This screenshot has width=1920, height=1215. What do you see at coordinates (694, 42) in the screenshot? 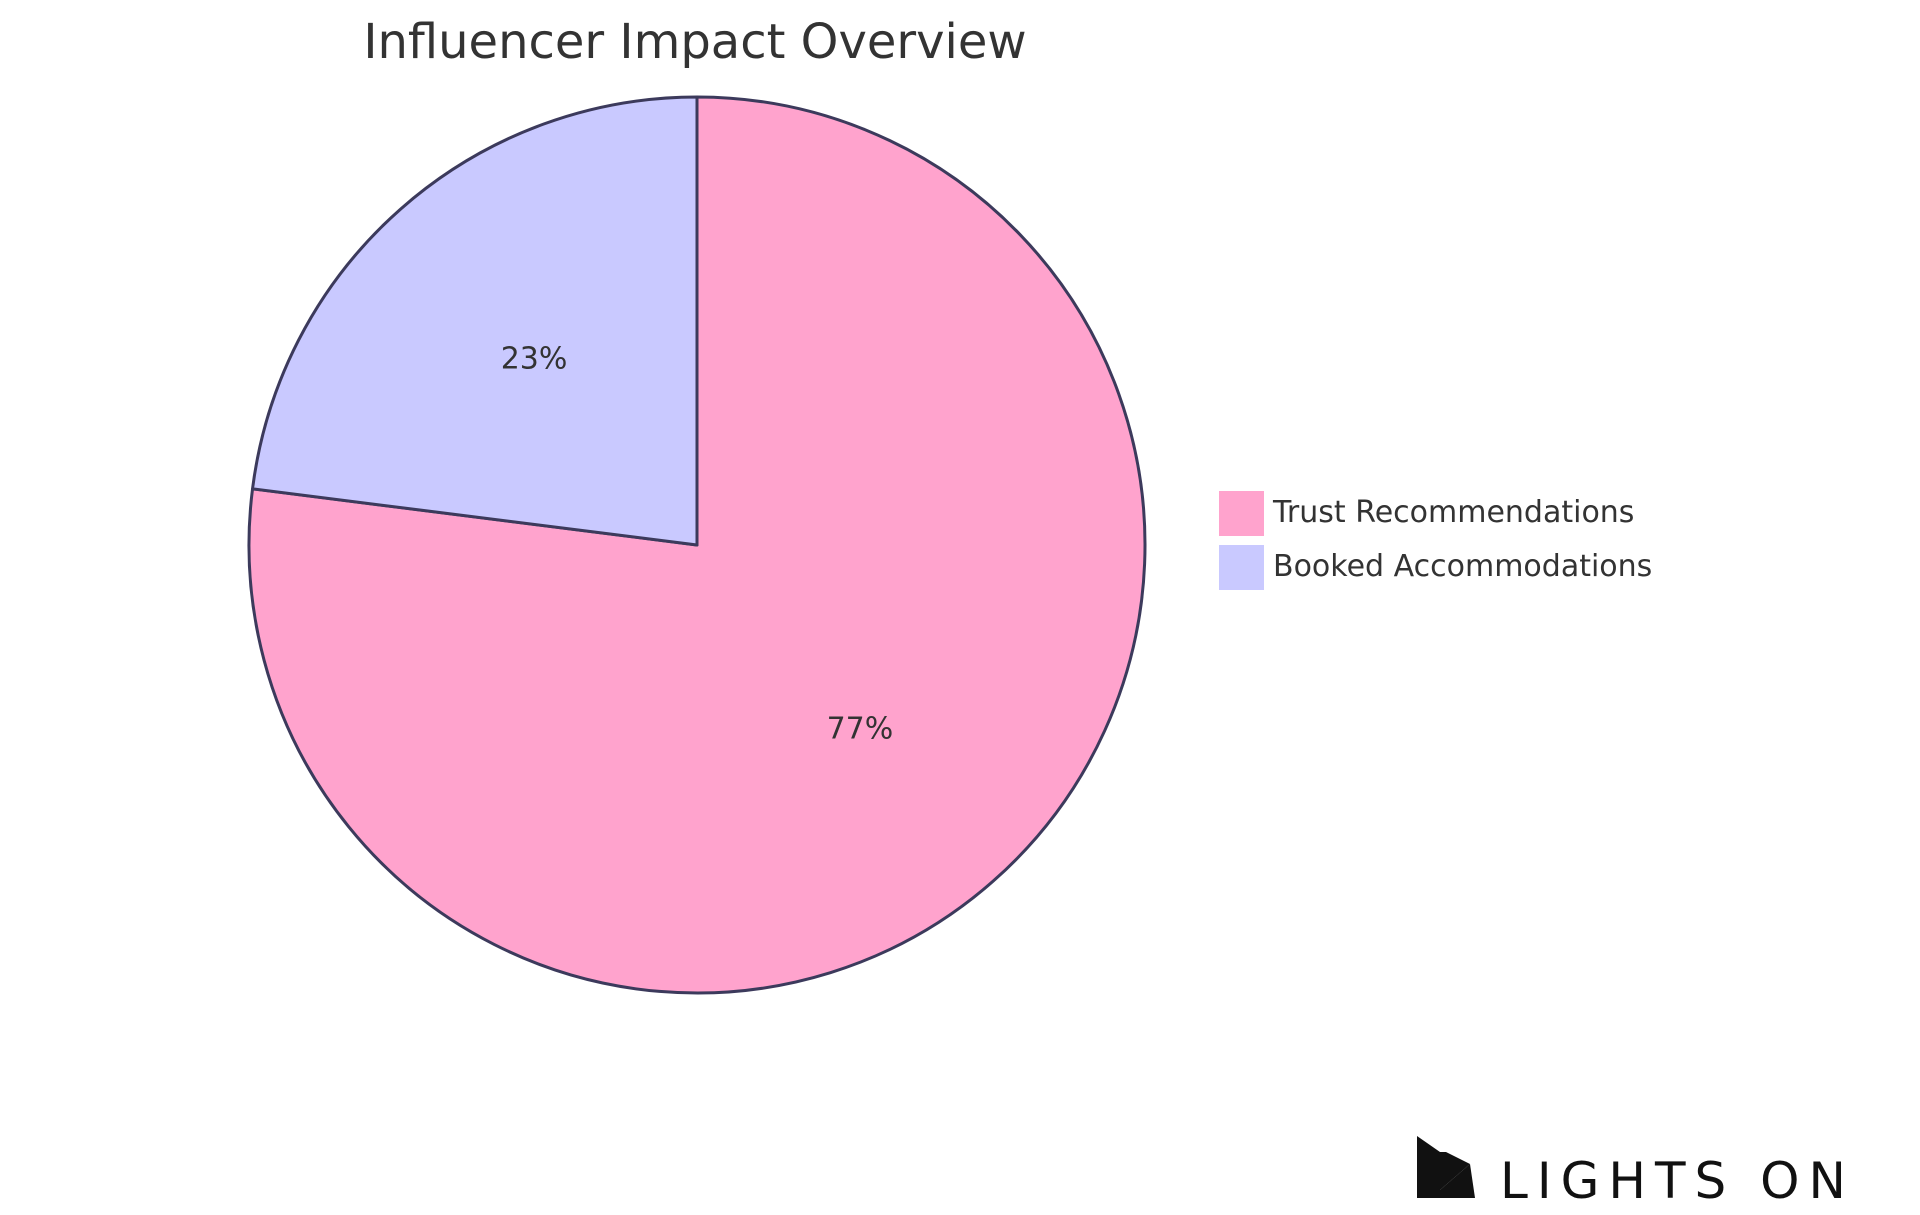
I see `chart-title: Influencer Impact Overview` at bounding box center [694, 42].